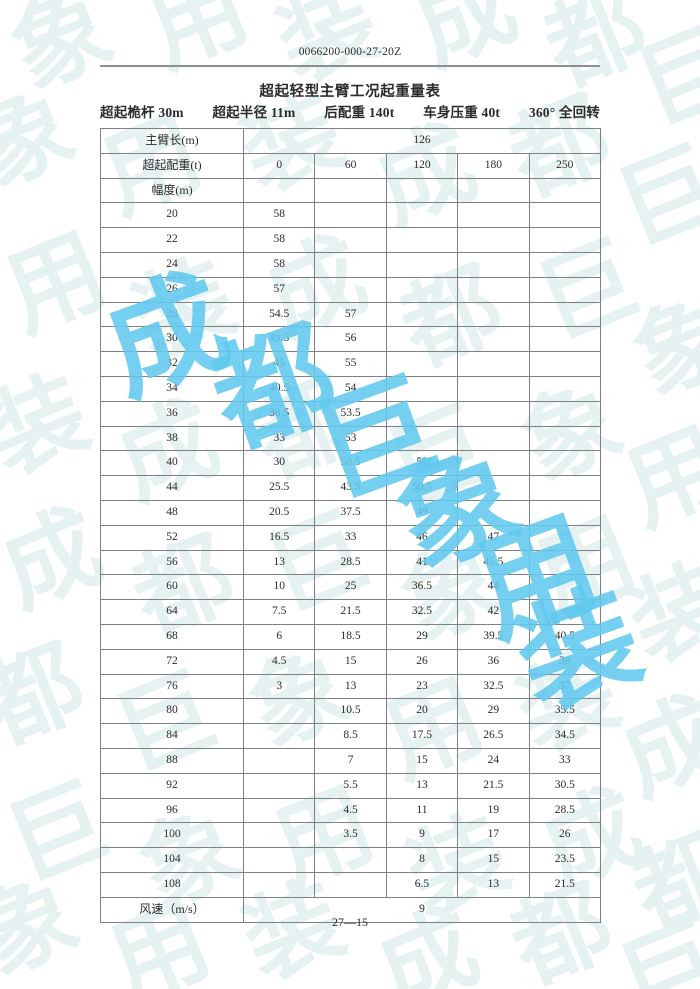 This screenshot has width=700, height=989. What do you see at coordinates (279, 587) in the screenshot?
I see `capacity-value: 10` at bounding box center [279, 587].